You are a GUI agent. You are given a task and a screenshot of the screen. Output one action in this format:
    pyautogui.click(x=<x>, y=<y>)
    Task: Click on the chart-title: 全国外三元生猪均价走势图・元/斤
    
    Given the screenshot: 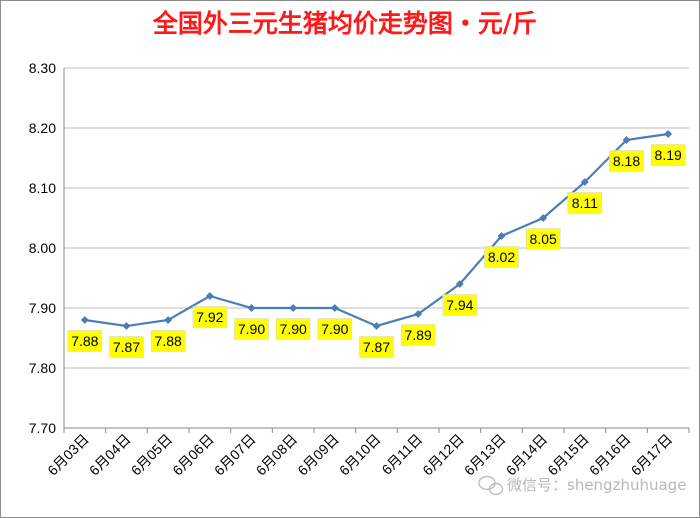 What is the action you would take?
    pyautogui.click(x=344, y=23)
    